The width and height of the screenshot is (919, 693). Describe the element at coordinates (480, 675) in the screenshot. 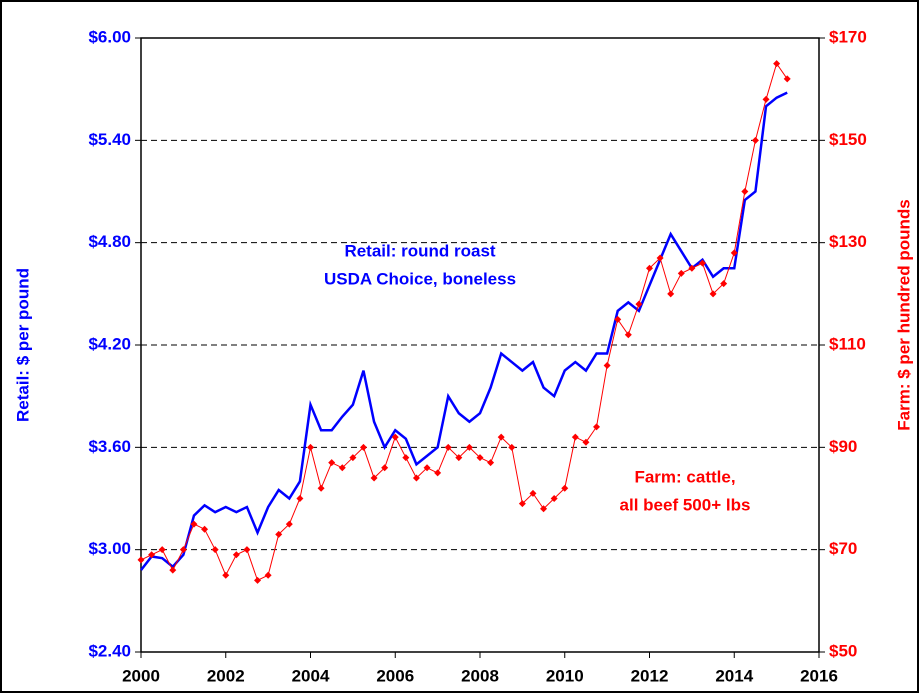

I see `x-tick-label: 2008` at that location.